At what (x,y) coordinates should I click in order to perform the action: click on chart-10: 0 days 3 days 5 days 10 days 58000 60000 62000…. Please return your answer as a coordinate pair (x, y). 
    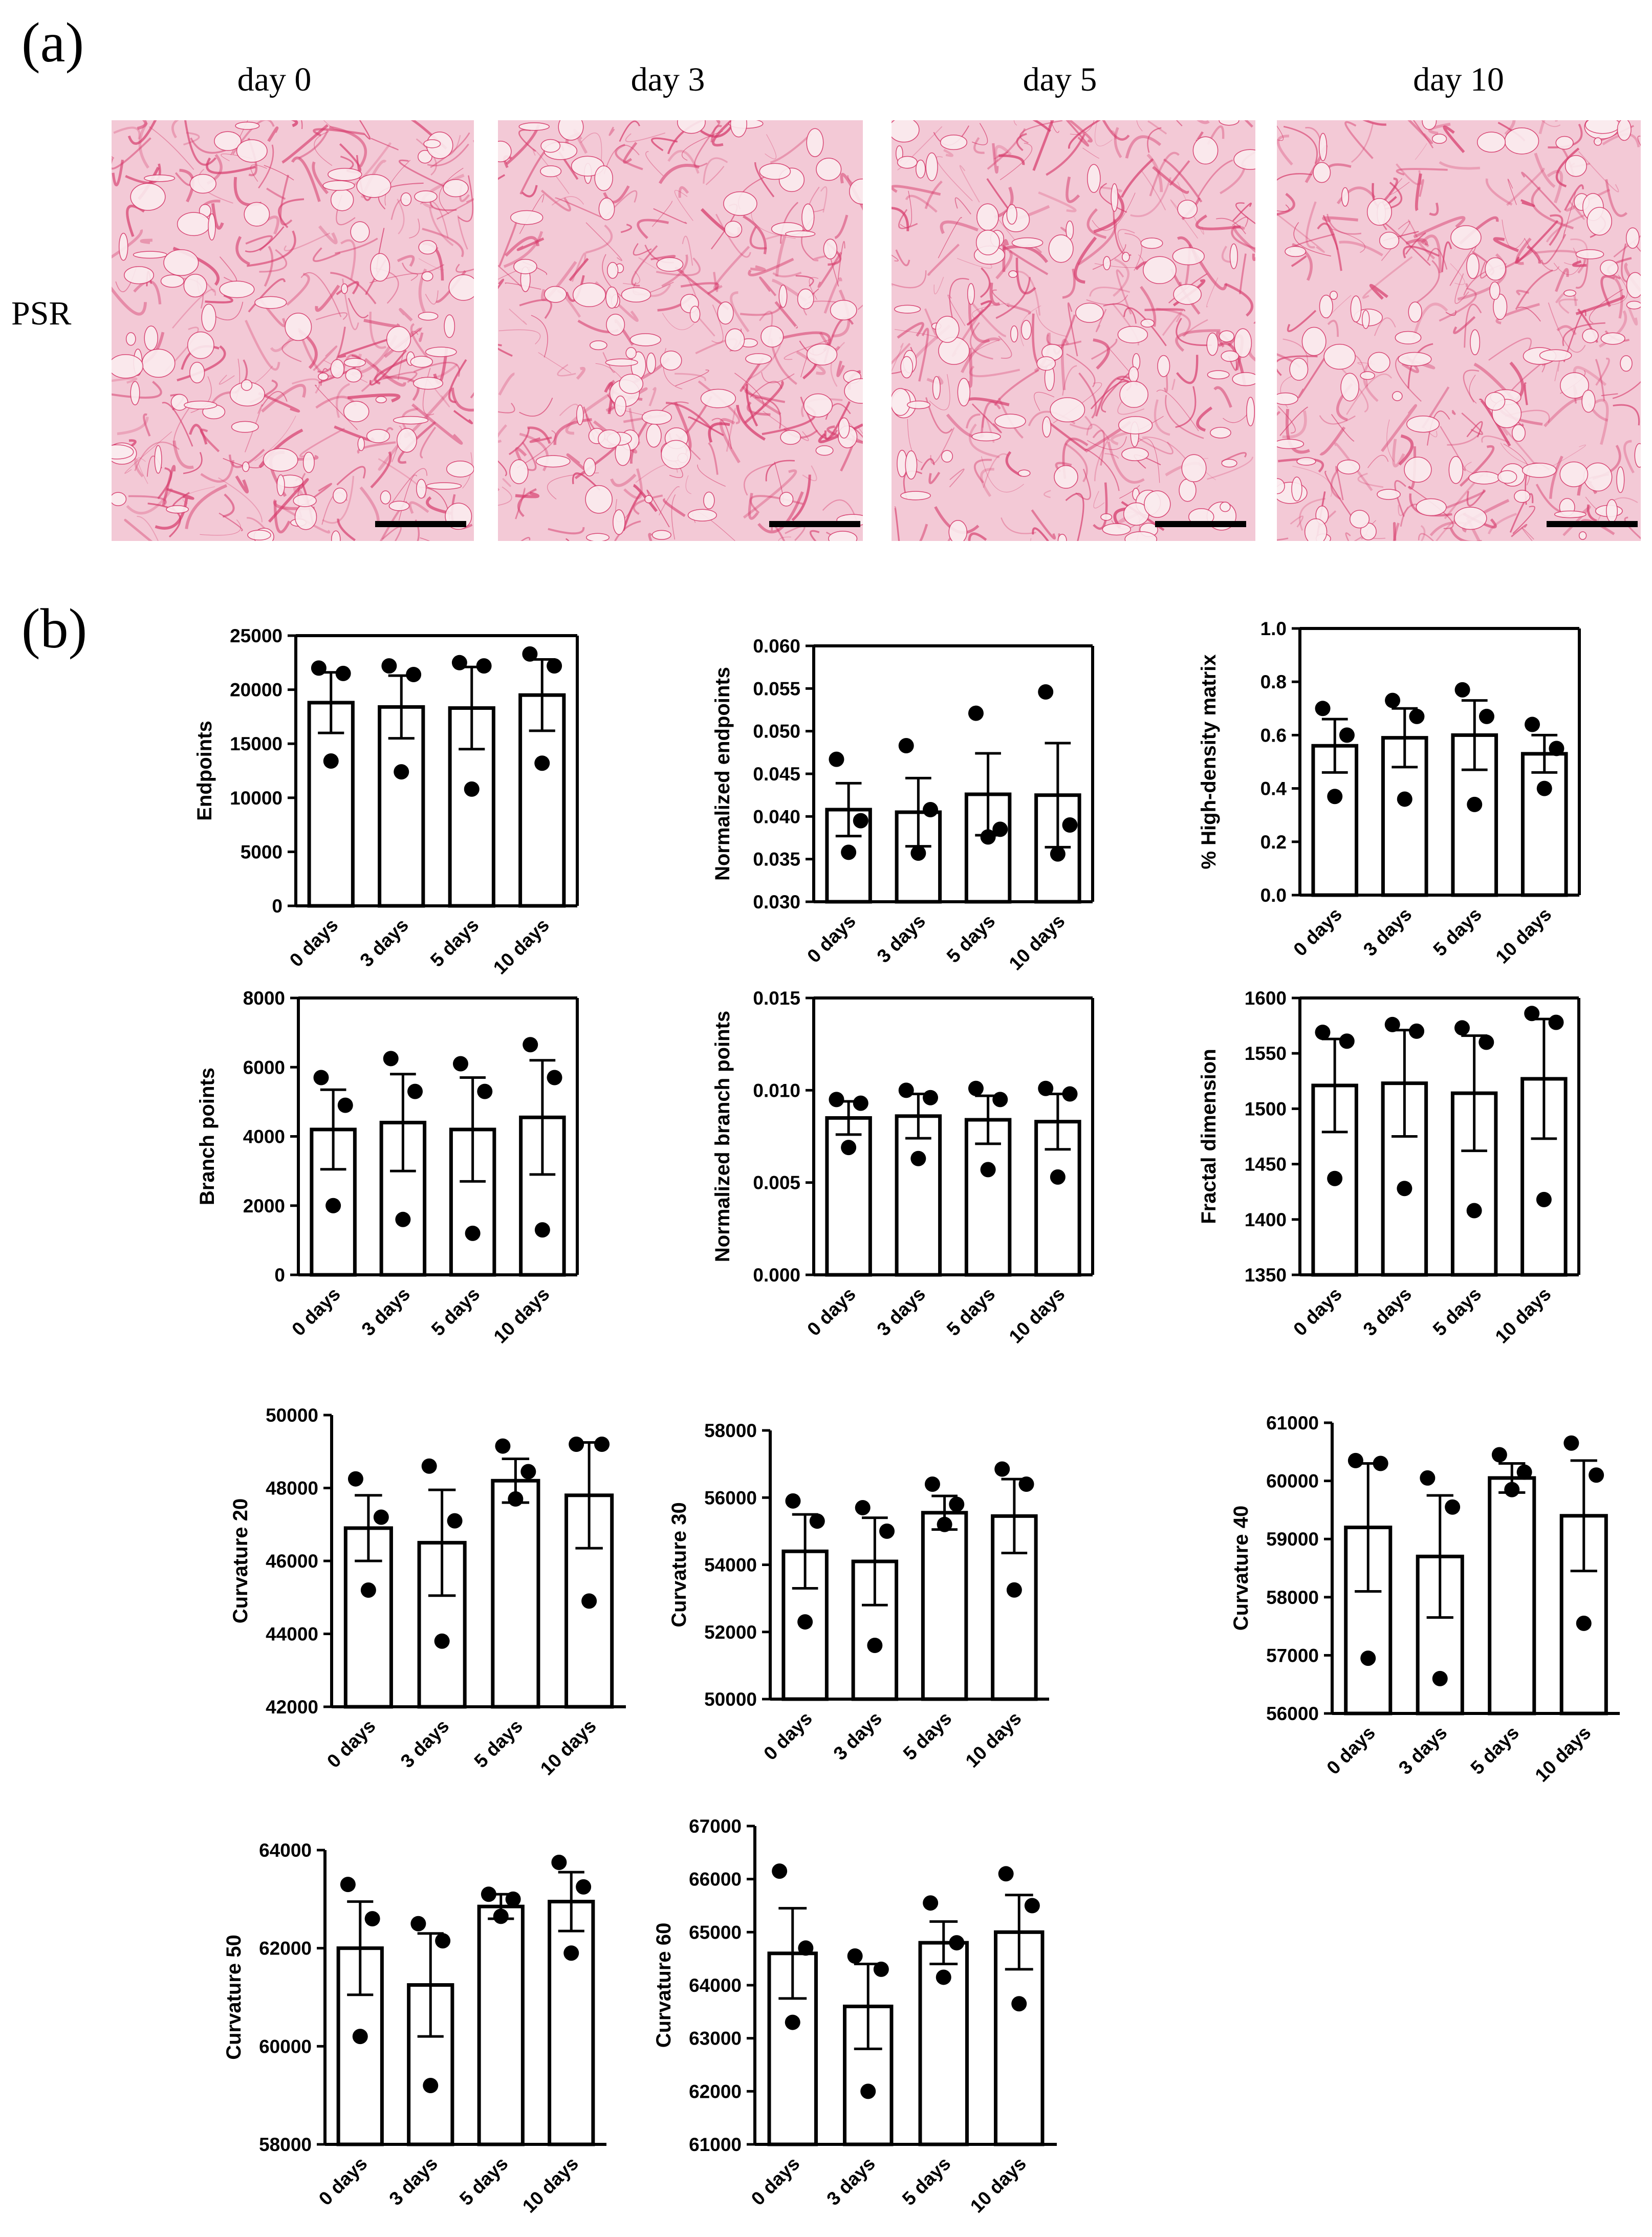
    Looking at the image, I should click on (414, 2029).